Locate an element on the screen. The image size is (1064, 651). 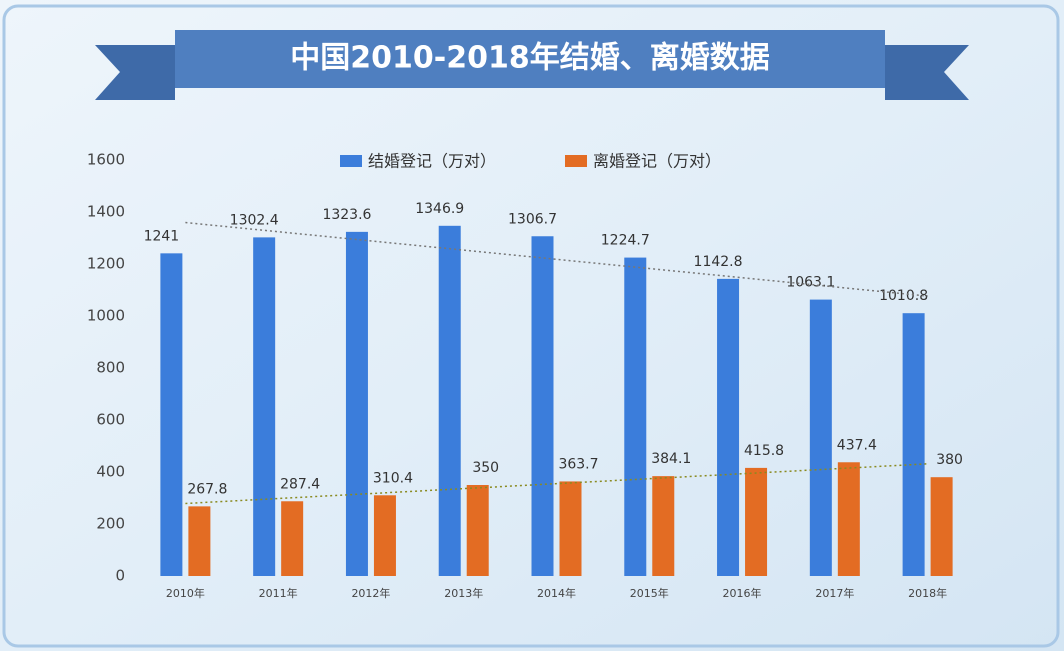
data-label: 1224.7 is located at coordinates (625, 241).